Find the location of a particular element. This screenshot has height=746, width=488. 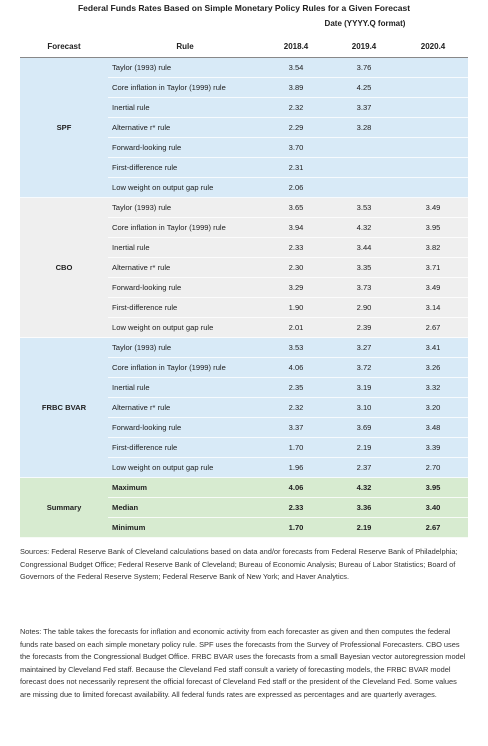

column-header: 2019.4 is located at coordinates (364, 46).